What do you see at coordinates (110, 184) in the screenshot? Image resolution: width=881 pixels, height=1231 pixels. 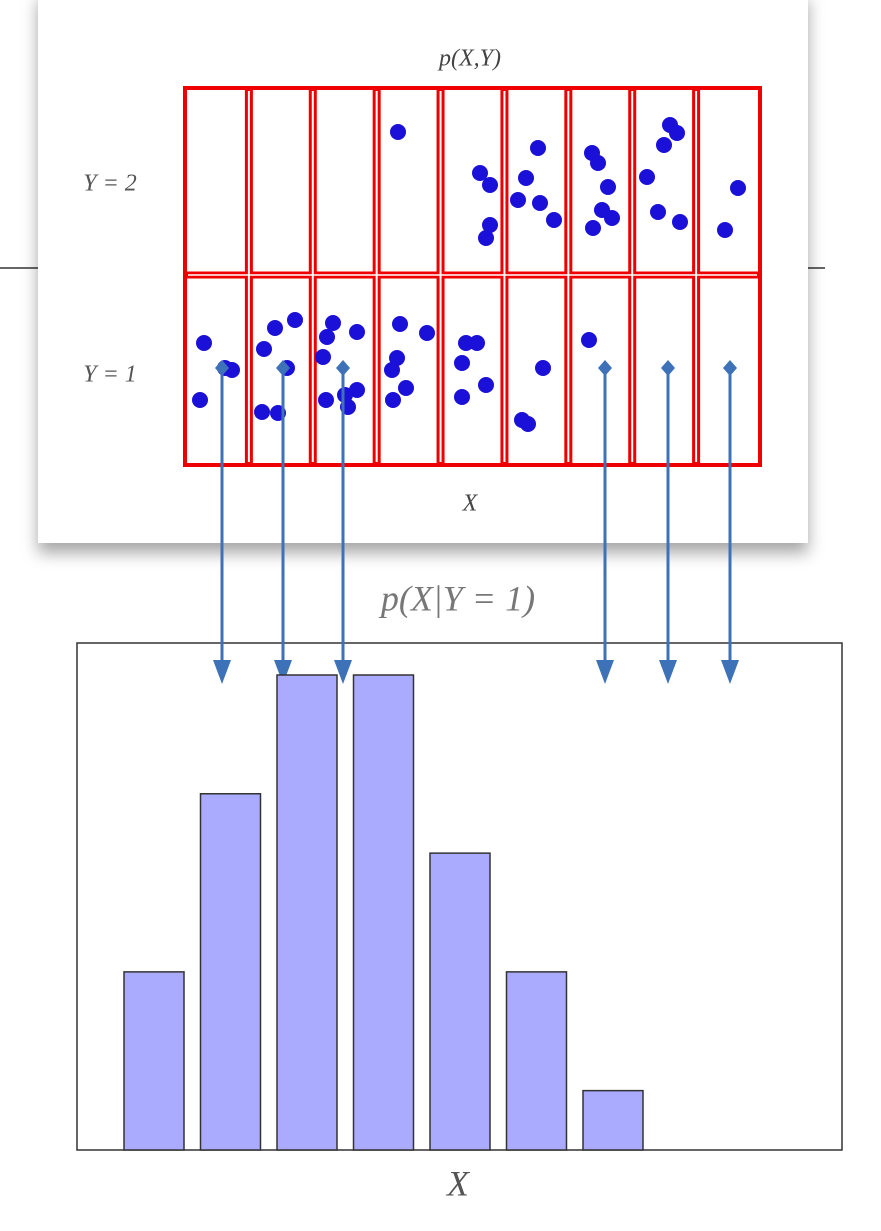 I see `row-label: Y = 2` at bounding box center [110, 184].